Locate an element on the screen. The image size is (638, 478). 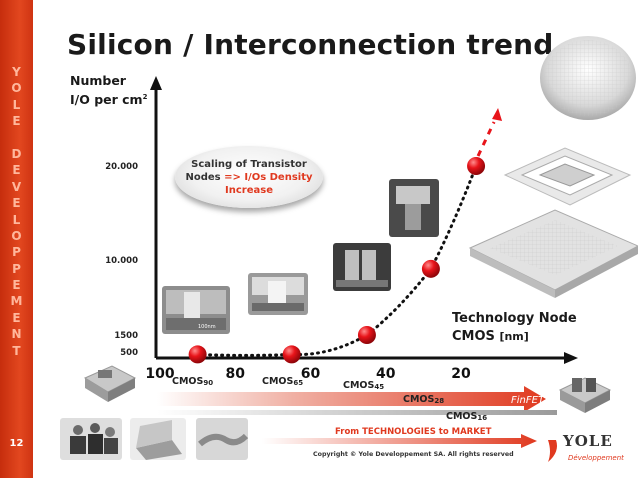
cmos-label-sub: 45 is located at coordinates (379, 387).